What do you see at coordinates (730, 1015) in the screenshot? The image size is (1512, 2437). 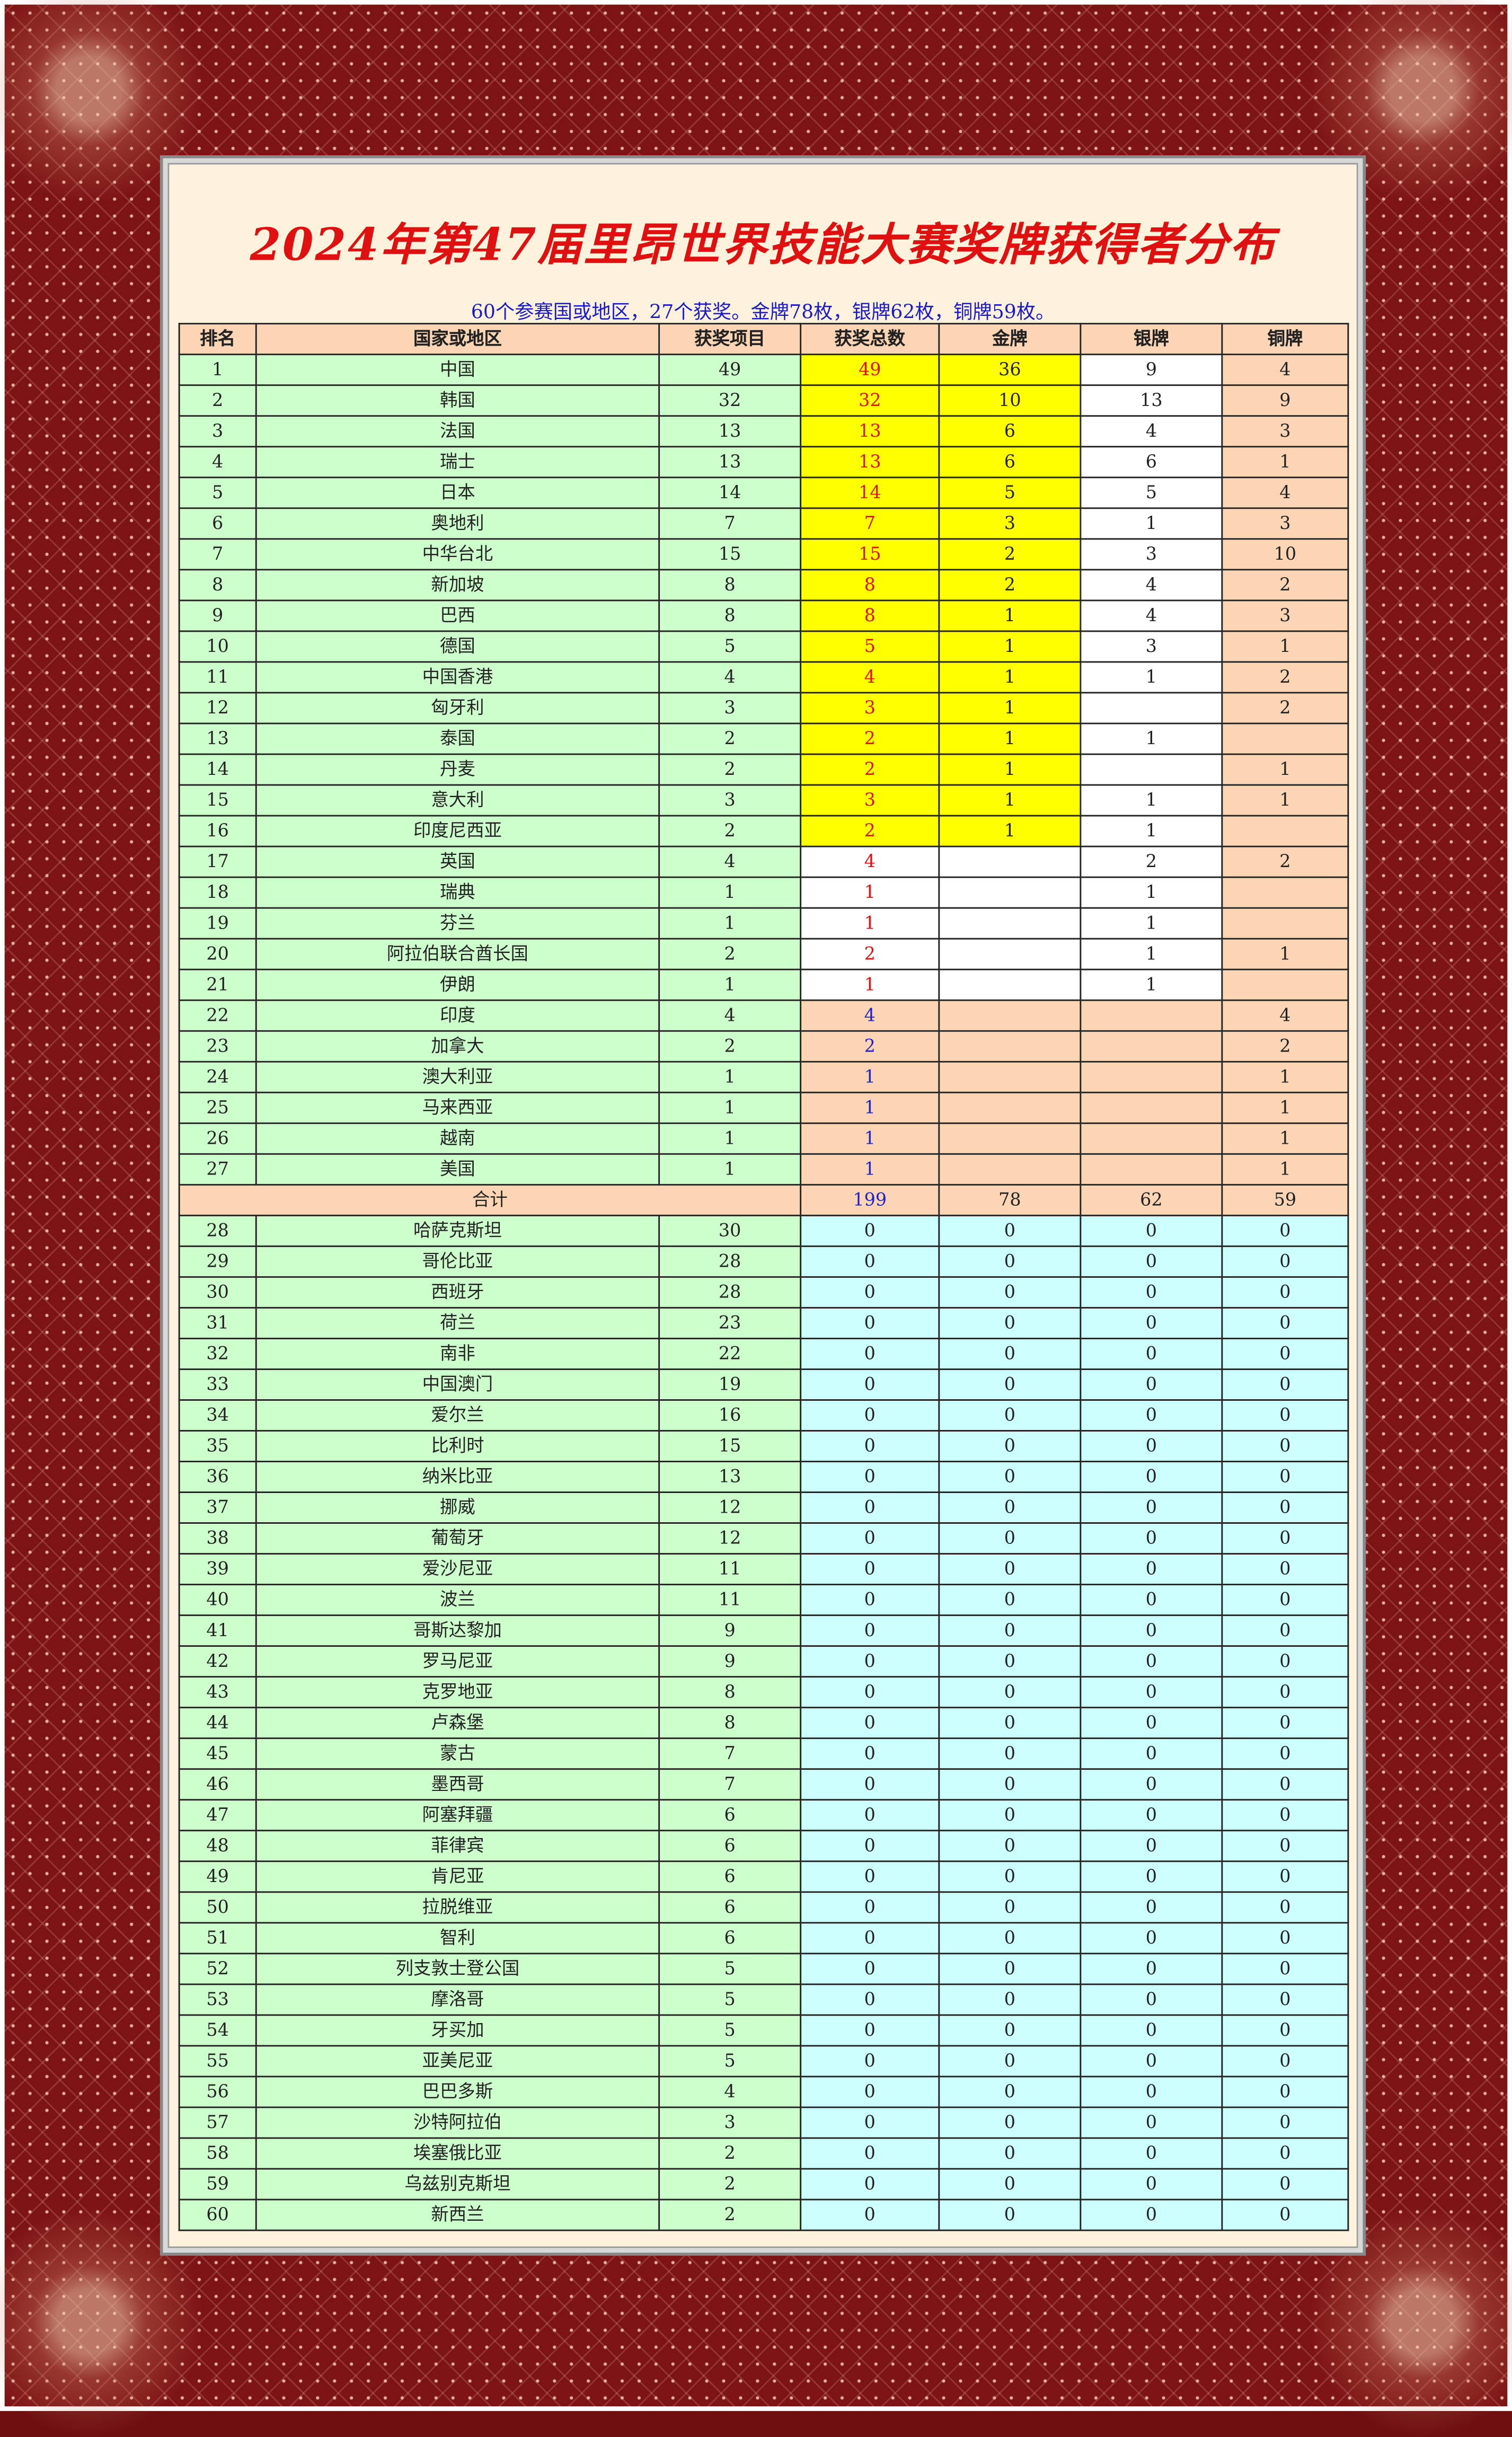 I see `items-cell: 4` at bounding box center [730, 1015].